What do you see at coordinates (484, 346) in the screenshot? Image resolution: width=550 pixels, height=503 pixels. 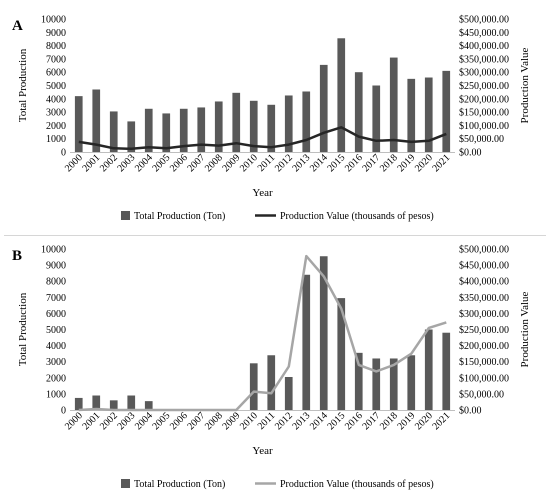 I see `y2-tick-label: $200,000.00` at bounding box center [484, 346].